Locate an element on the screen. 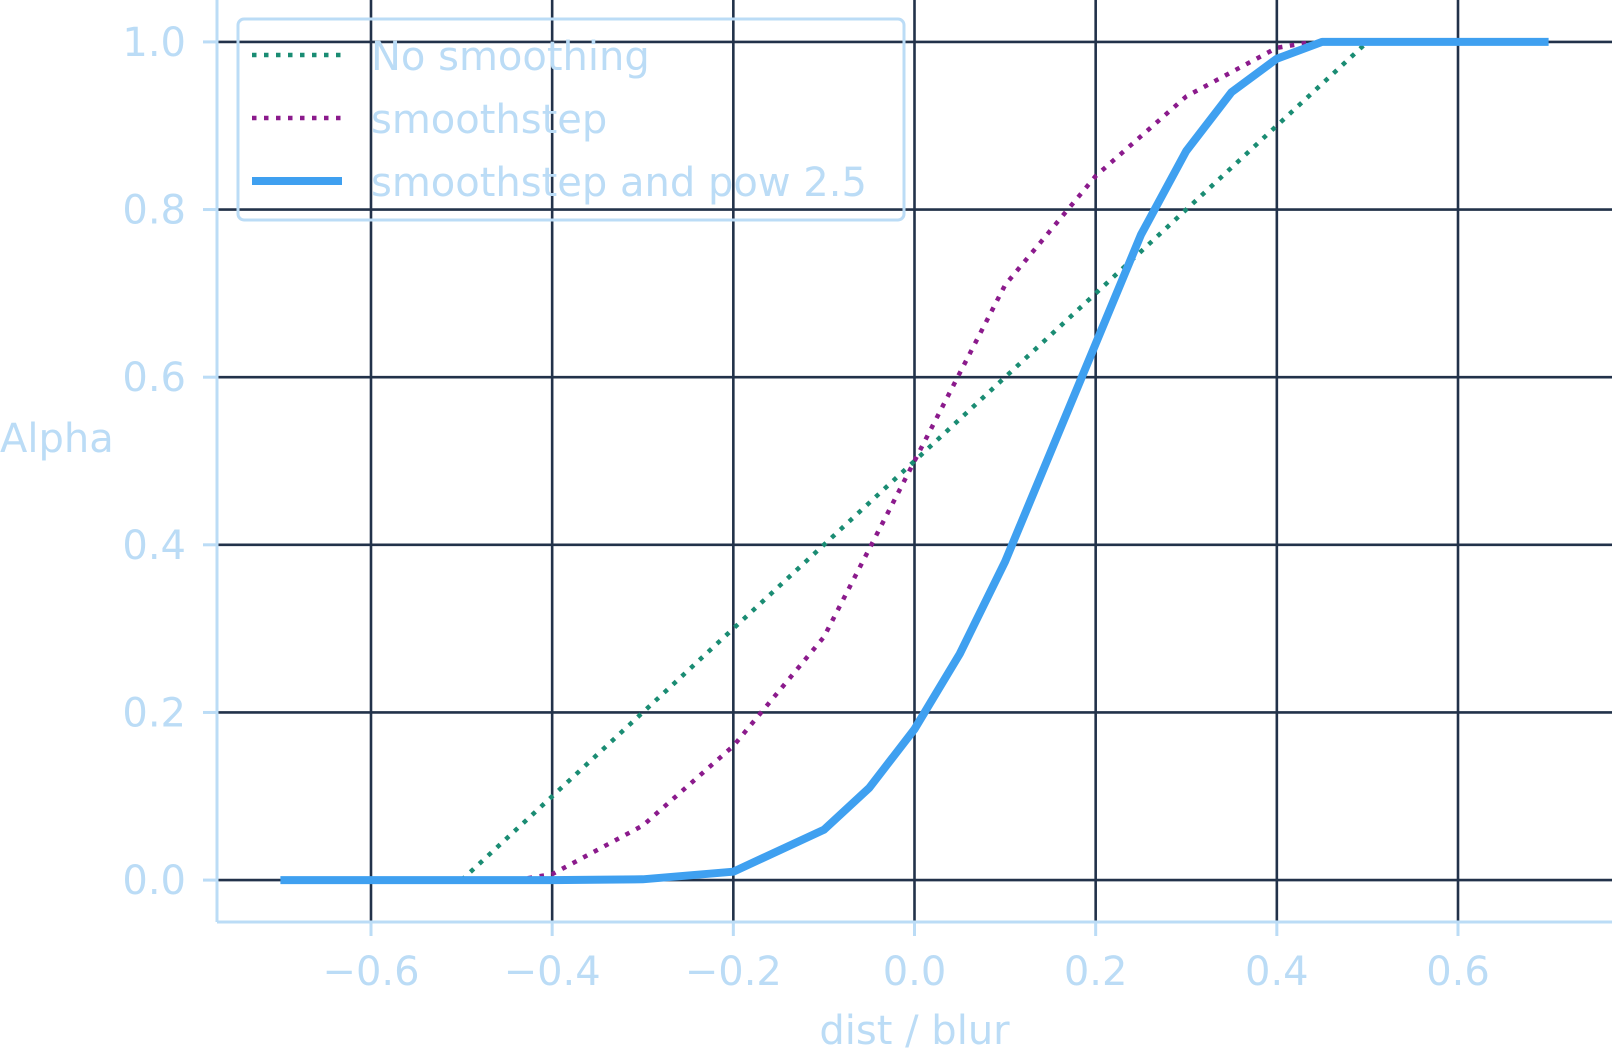 This screenshot has width=1612, height=1053. legend-label-1: smoothstep is located at coordinates (489, 120).